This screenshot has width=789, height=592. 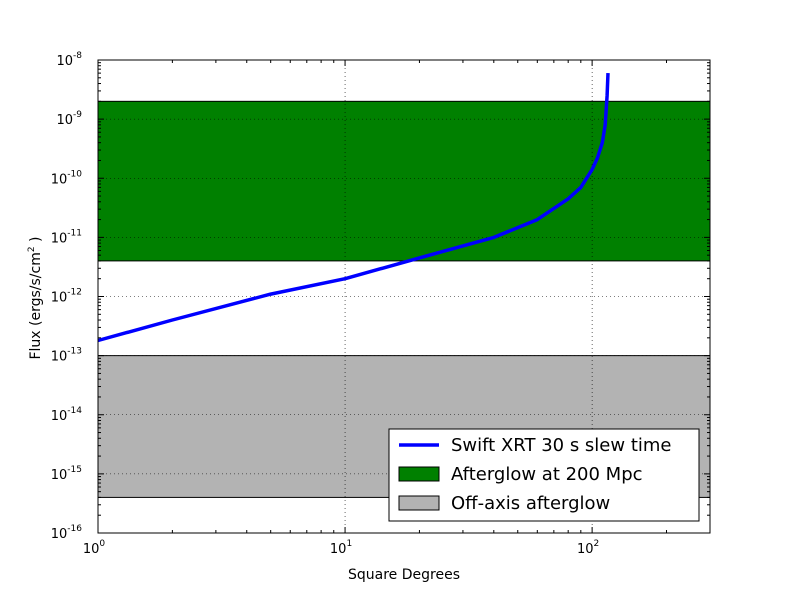 What do you see at coordinates (74, 233) in the screenshot?
I see `y-tick-label-exp: -11` at bounding box center [74, 233].